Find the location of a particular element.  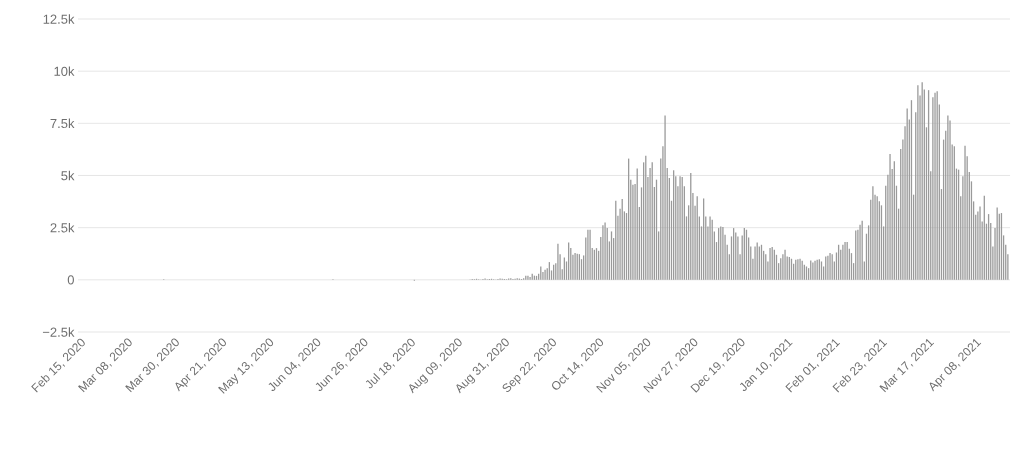

y-tick-label: 0 is located at coordinates (70, 280).